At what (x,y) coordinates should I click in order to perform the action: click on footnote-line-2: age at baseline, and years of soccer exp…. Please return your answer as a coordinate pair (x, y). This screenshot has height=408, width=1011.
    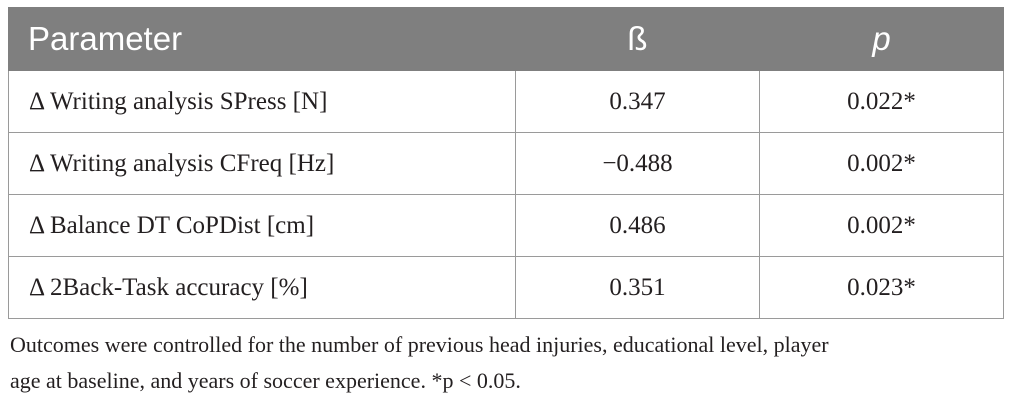
    Looking at the image, I should click on (265, 380).